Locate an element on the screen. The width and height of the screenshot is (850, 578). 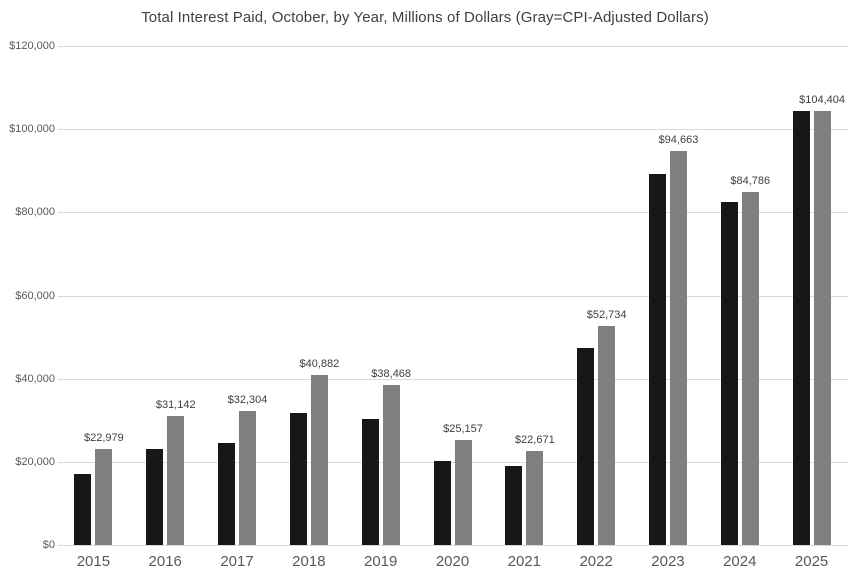
bar-value-label-2018: $40,882 is located at coordinates (319, 363).